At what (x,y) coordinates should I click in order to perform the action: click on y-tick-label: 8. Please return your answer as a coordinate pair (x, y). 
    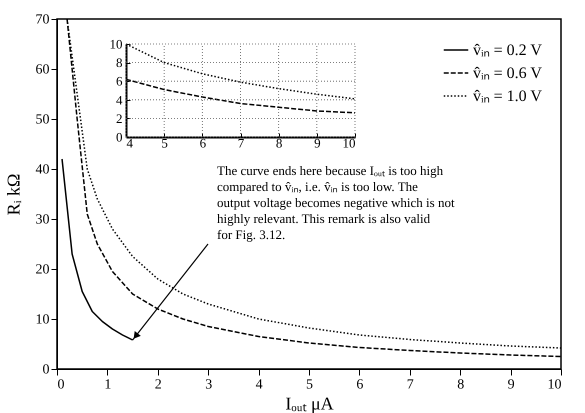
    Looking at the image, I should click on (119, 62).